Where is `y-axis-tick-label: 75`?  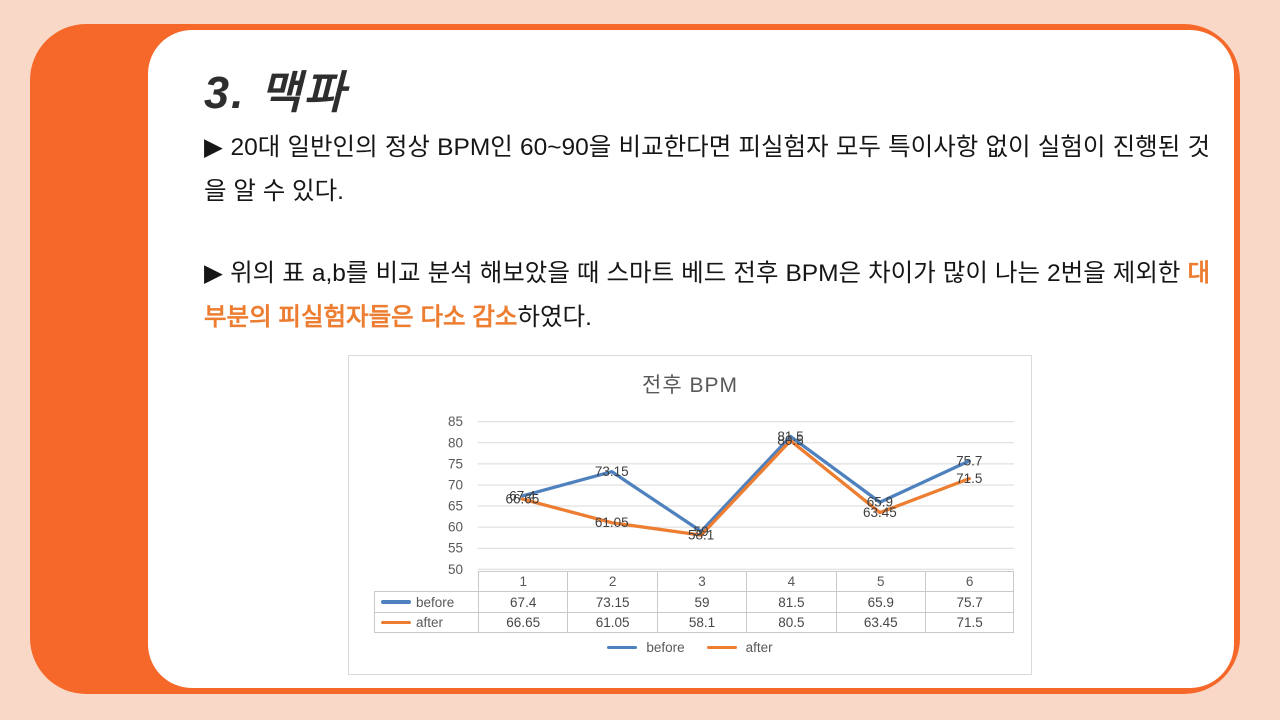 y-axis-tick-label: 75 is located at coordinates (455, 463).